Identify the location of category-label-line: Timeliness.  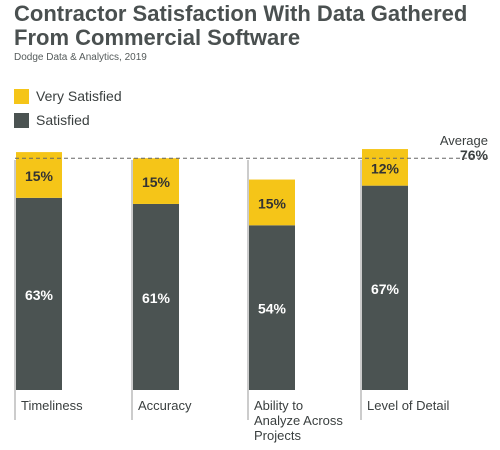
(52, 405).